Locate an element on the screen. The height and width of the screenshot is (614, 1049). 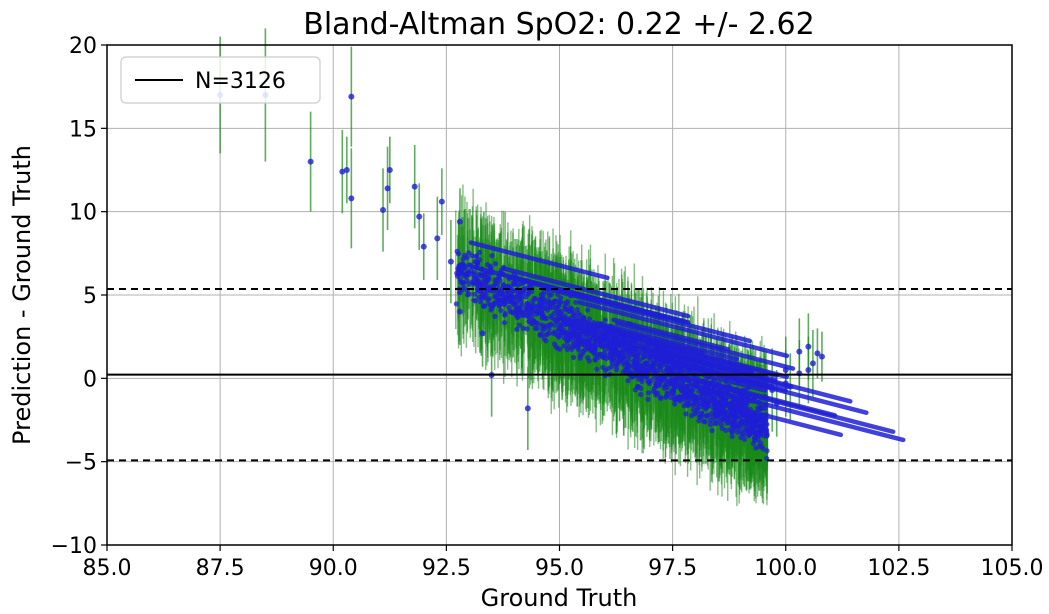
y-axis-label: Prediction - Ground Truth is located at coordinates (22, 295).